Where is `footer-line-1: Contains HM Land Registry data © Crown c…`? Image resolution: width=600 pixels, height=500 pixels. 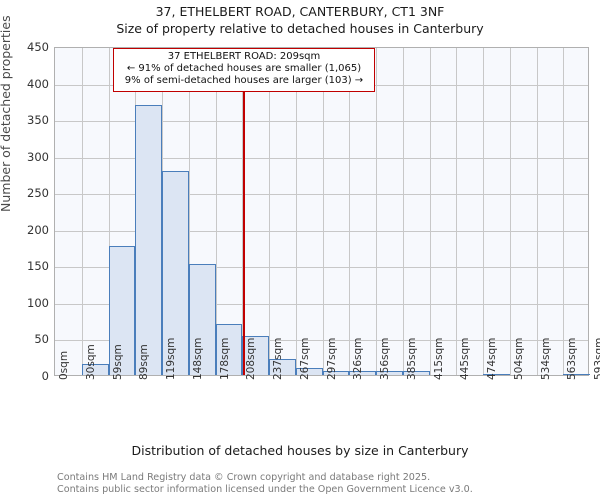 footer-line-1: Contains HM Land Registry data © Crown c… is located at coordinates (244, 477).